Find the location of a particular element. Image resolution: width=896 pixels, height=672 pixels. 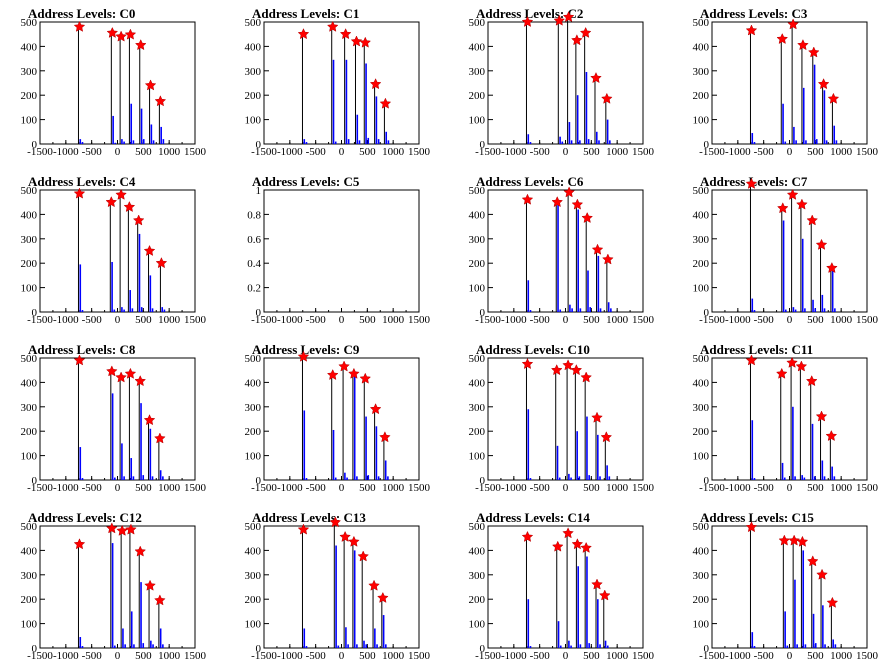

panel-title: Address Levels: C13 is located at coordinates (309, 517).